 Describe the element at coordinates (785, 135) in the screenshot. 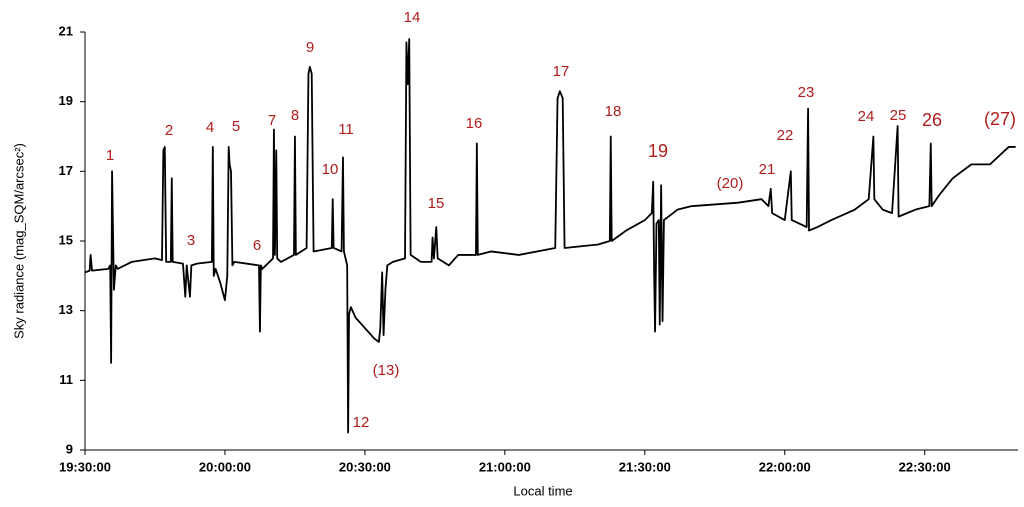

I see `annotation: 22` at that location.